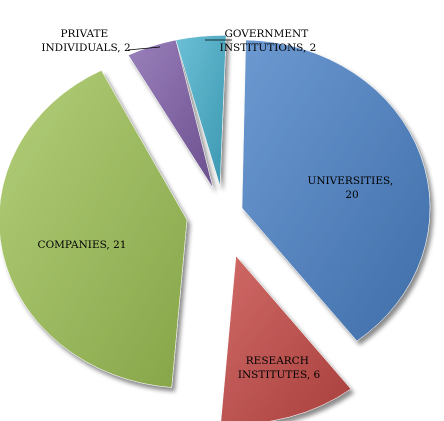  I want to click on slice-government-institutions, so click(201, 111).